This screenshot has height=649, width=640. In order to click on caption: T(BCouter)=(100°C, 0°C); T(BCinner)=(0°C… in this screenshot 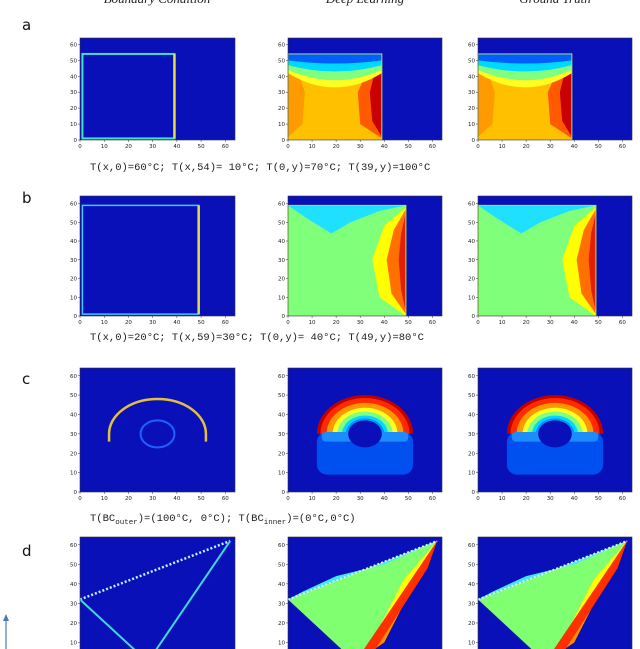, I will do `click(223, 520)`.